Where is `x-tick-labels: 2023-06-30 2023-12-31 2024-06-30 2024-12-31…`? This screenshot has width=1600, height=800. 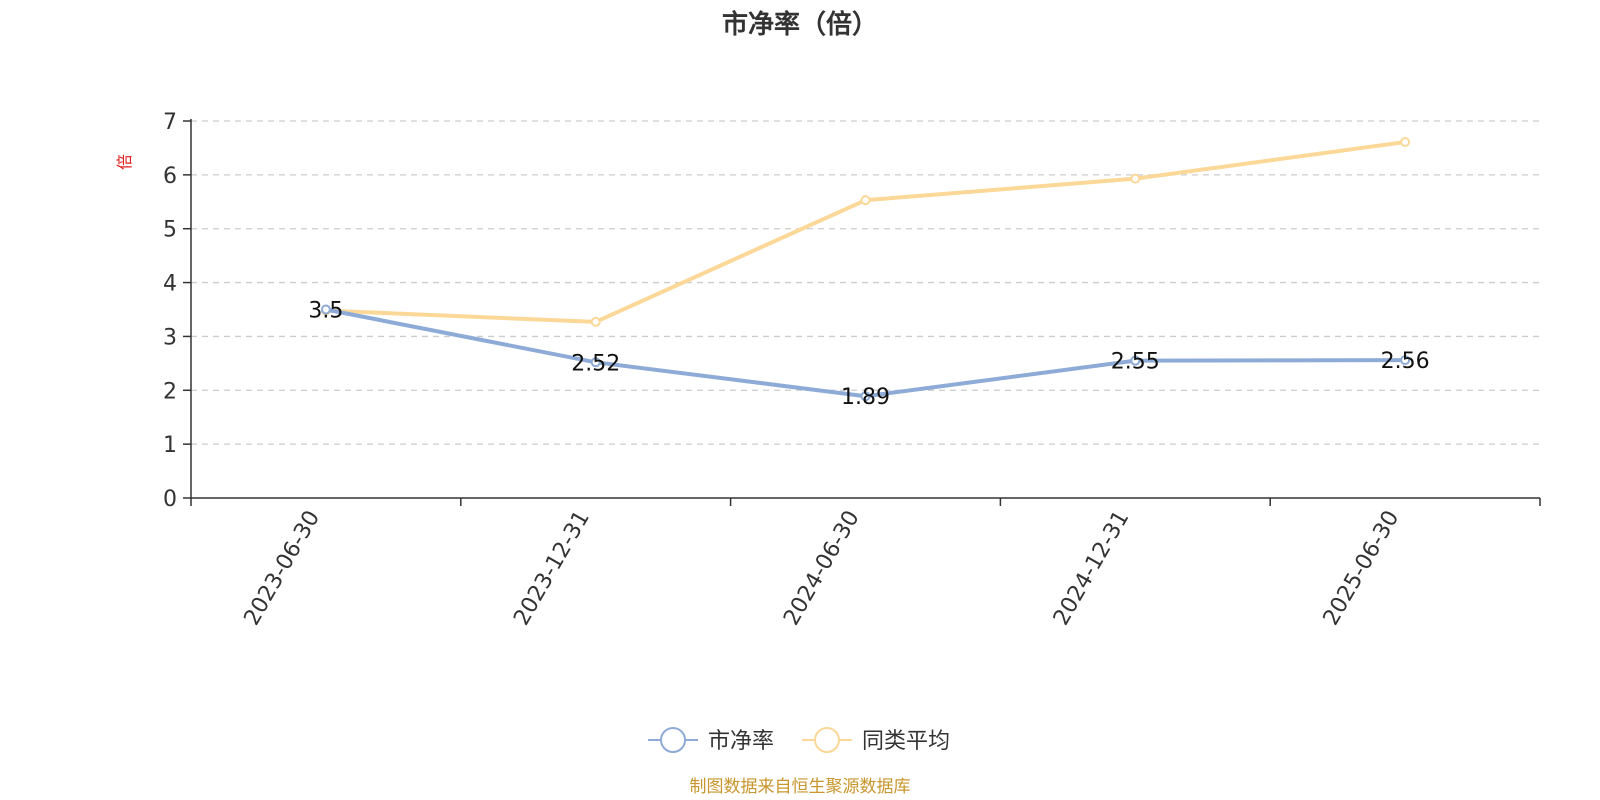
x-tick-labels: 2023-06-30 2023-12-31 2024-06-30 2024-12-31… is located at coordinates (822, 568).